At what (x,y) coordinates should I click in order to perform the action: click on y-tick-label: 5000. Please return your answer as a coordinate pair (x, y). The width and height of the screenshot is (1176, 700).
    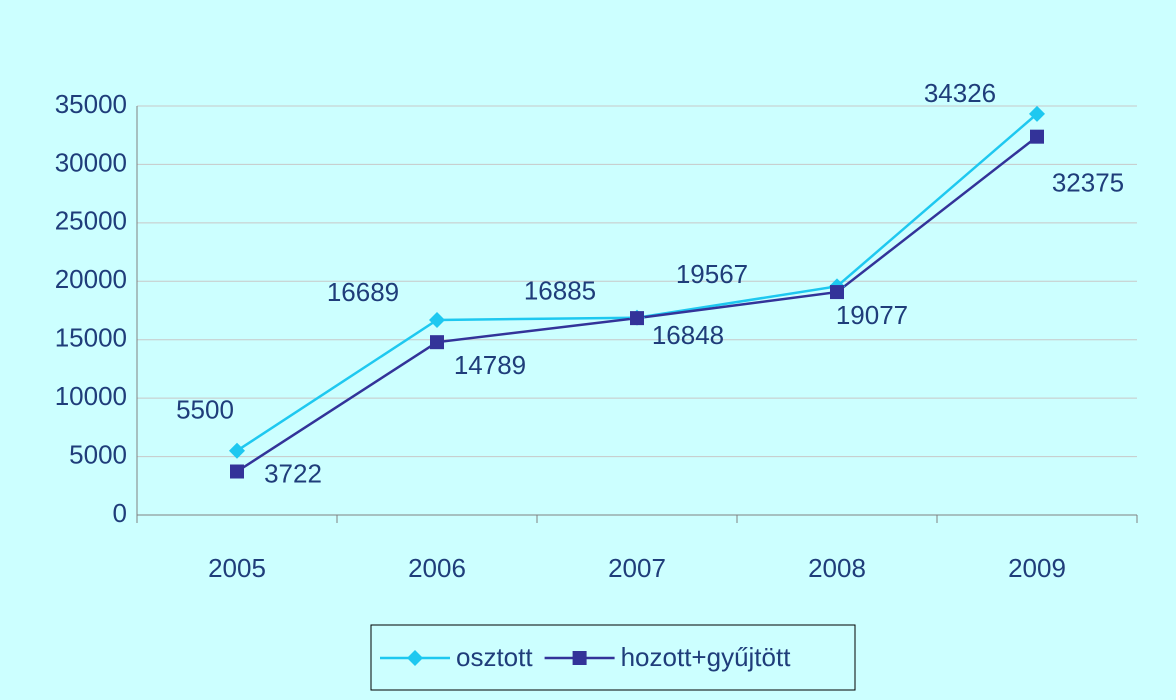
    Looking at the image, I should click on (98, 454).